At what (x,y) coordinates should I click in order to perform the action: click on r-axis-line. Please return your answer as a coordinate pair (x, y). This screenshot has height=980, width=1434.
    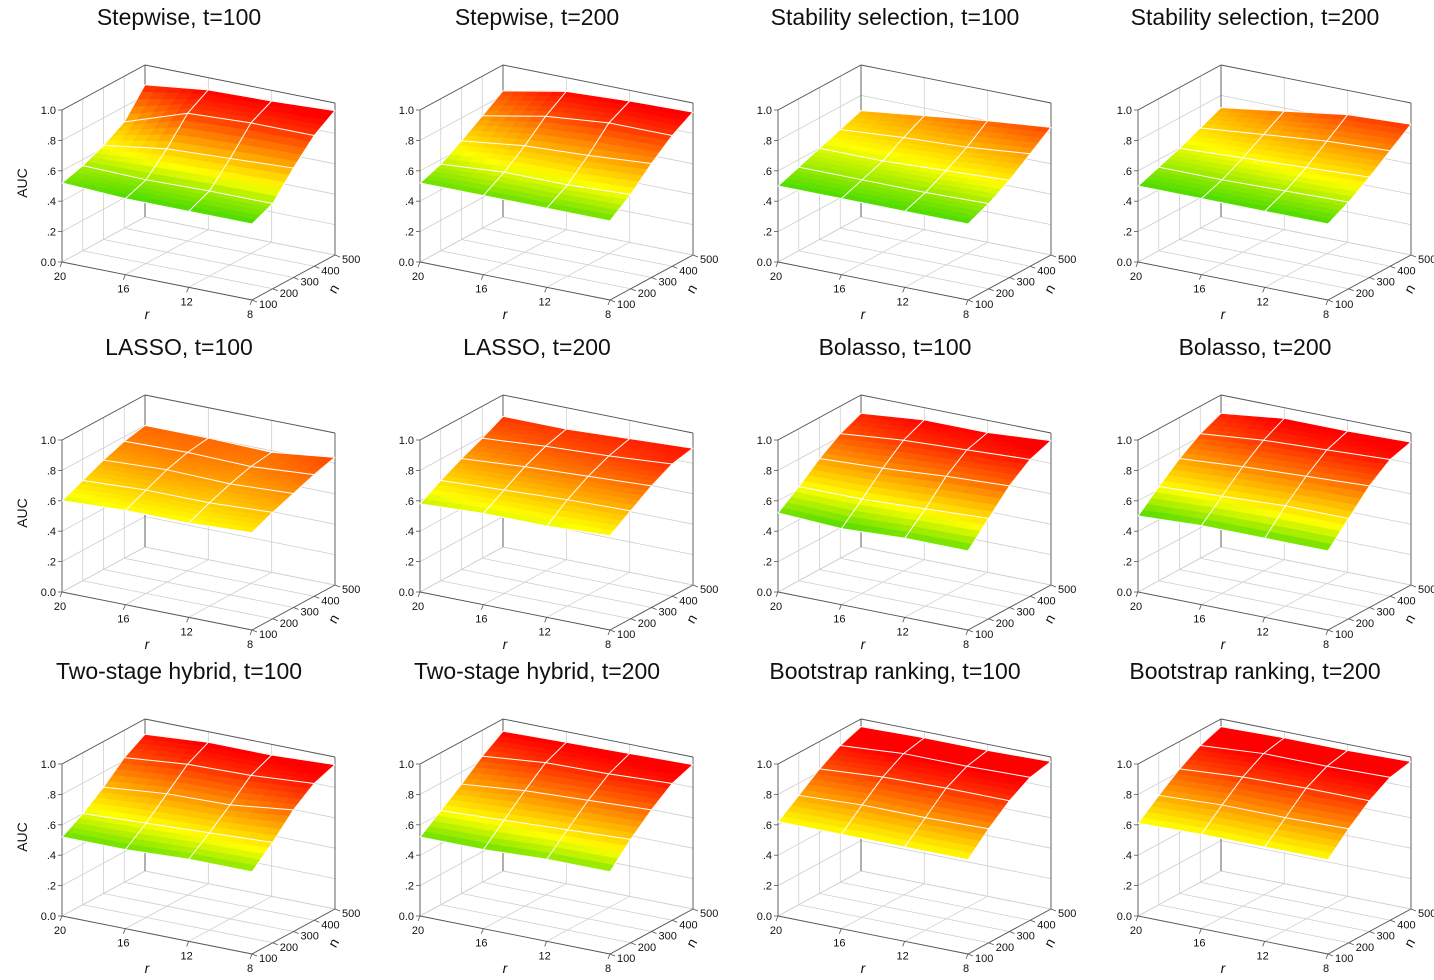
    Looking at the image, I should click on (1233, 611).